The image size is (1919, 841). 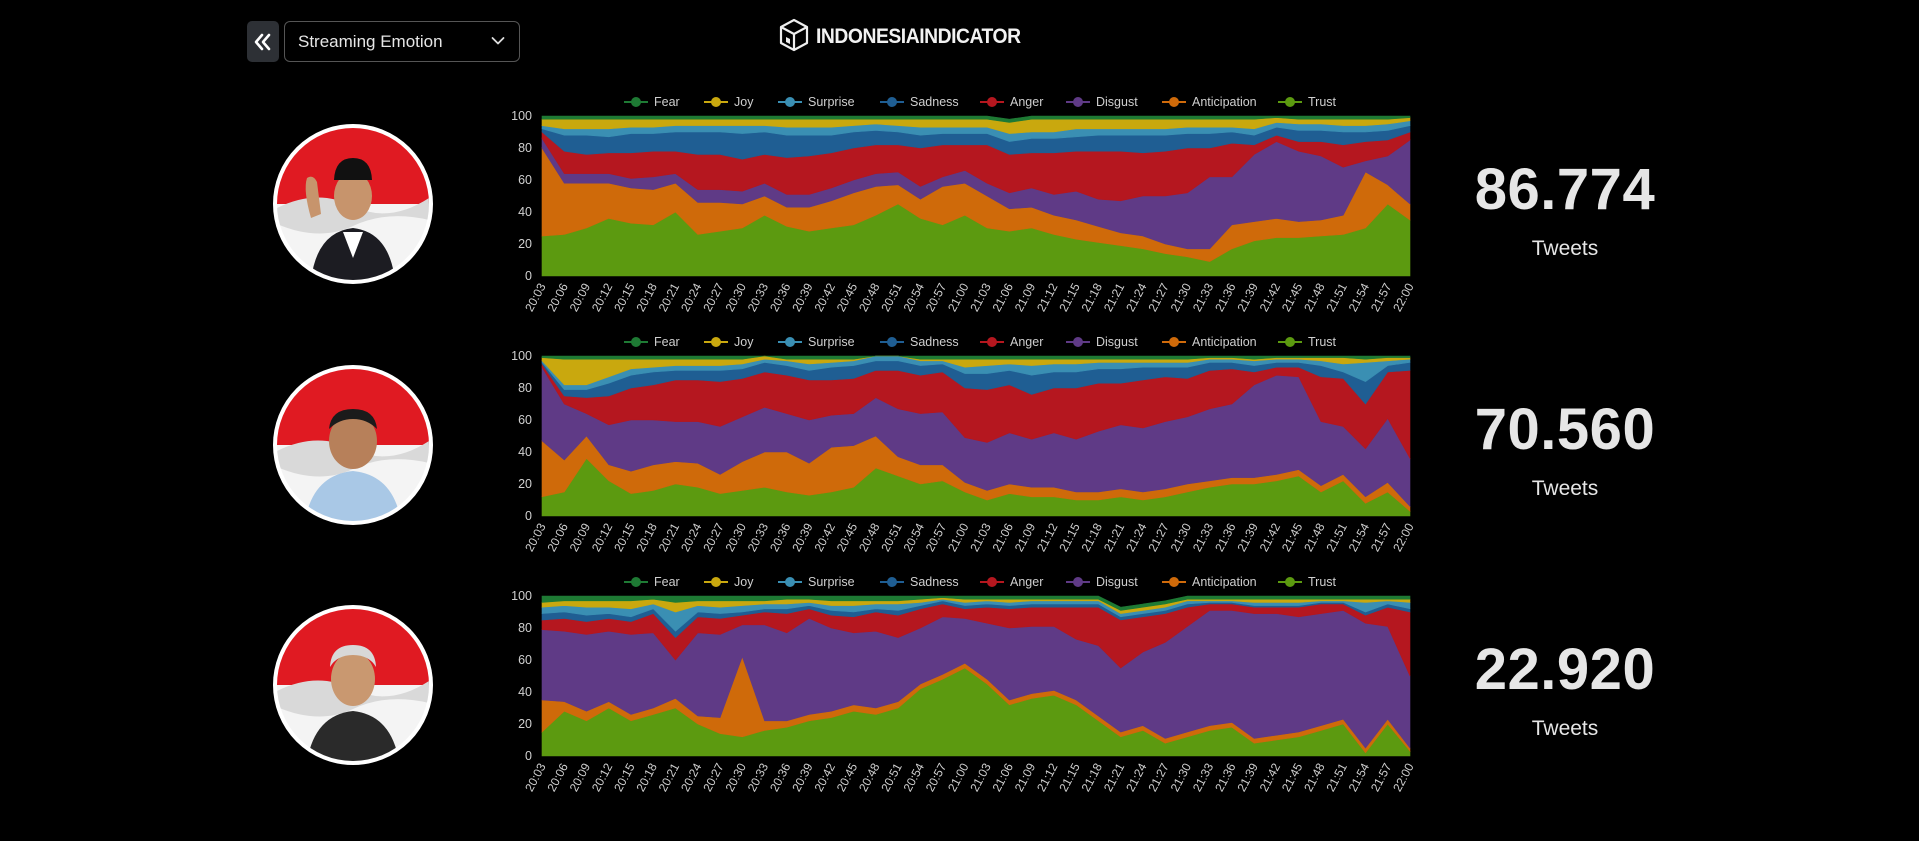 What do you see at coordinates (918, 36) in the screenshot?
I see `brand-name: INDONESIAINDICATOR` at bounding box center [918, 36].